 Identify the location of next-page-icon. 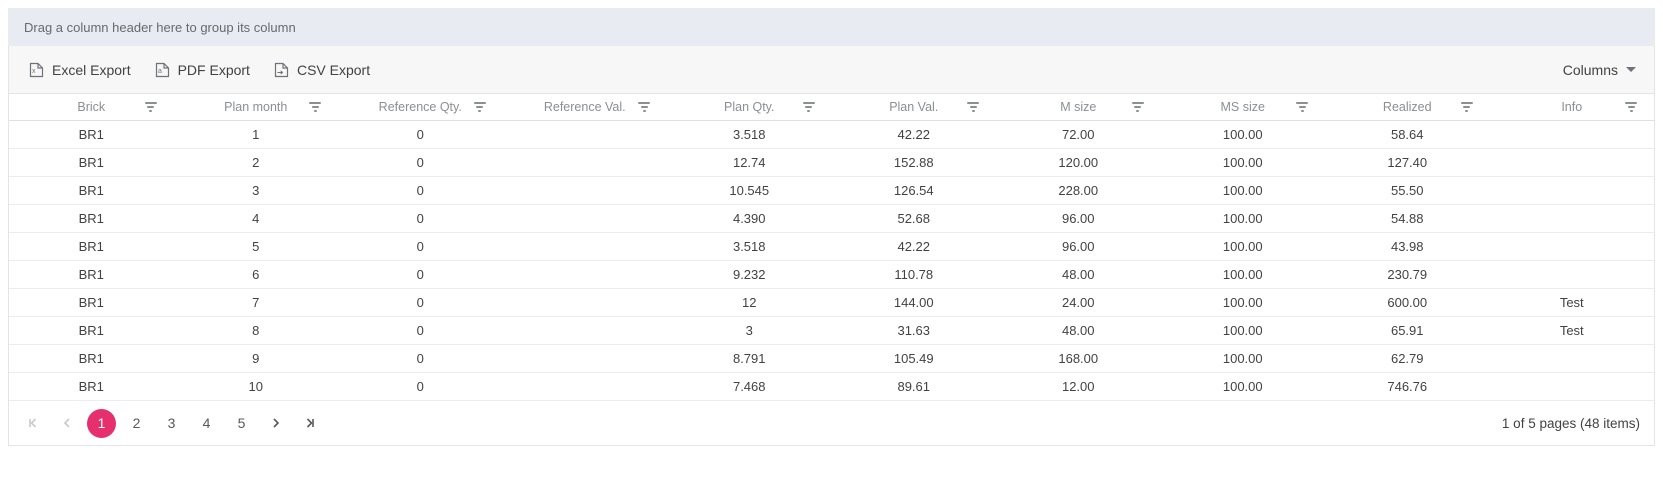
(276, 423).